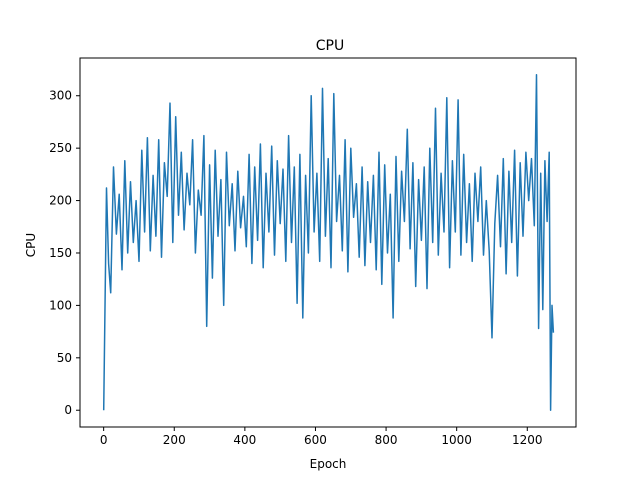 Image resolution: width=640 pixels, height=480 pixels. I want to click on x-tick-label: 800, so click(386, 440).